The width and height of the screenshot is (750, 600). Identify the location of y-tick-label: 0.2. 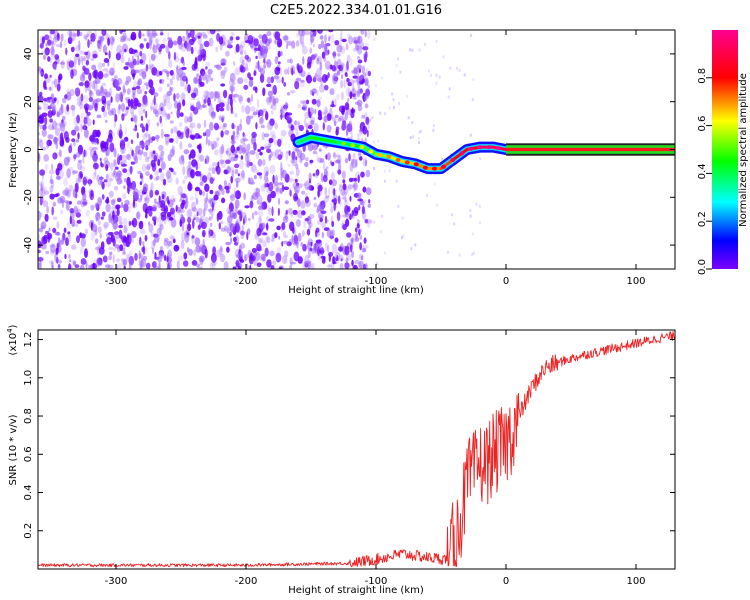
(28, 531).